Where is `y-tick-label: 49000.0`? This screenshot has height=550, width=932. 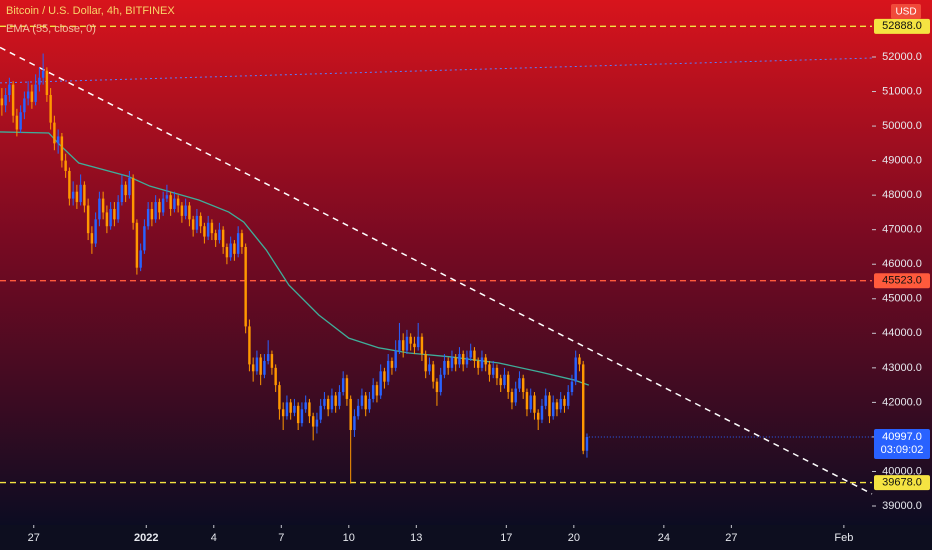
y-tick-label: 49000.0 is located at coordinates (902, 161).